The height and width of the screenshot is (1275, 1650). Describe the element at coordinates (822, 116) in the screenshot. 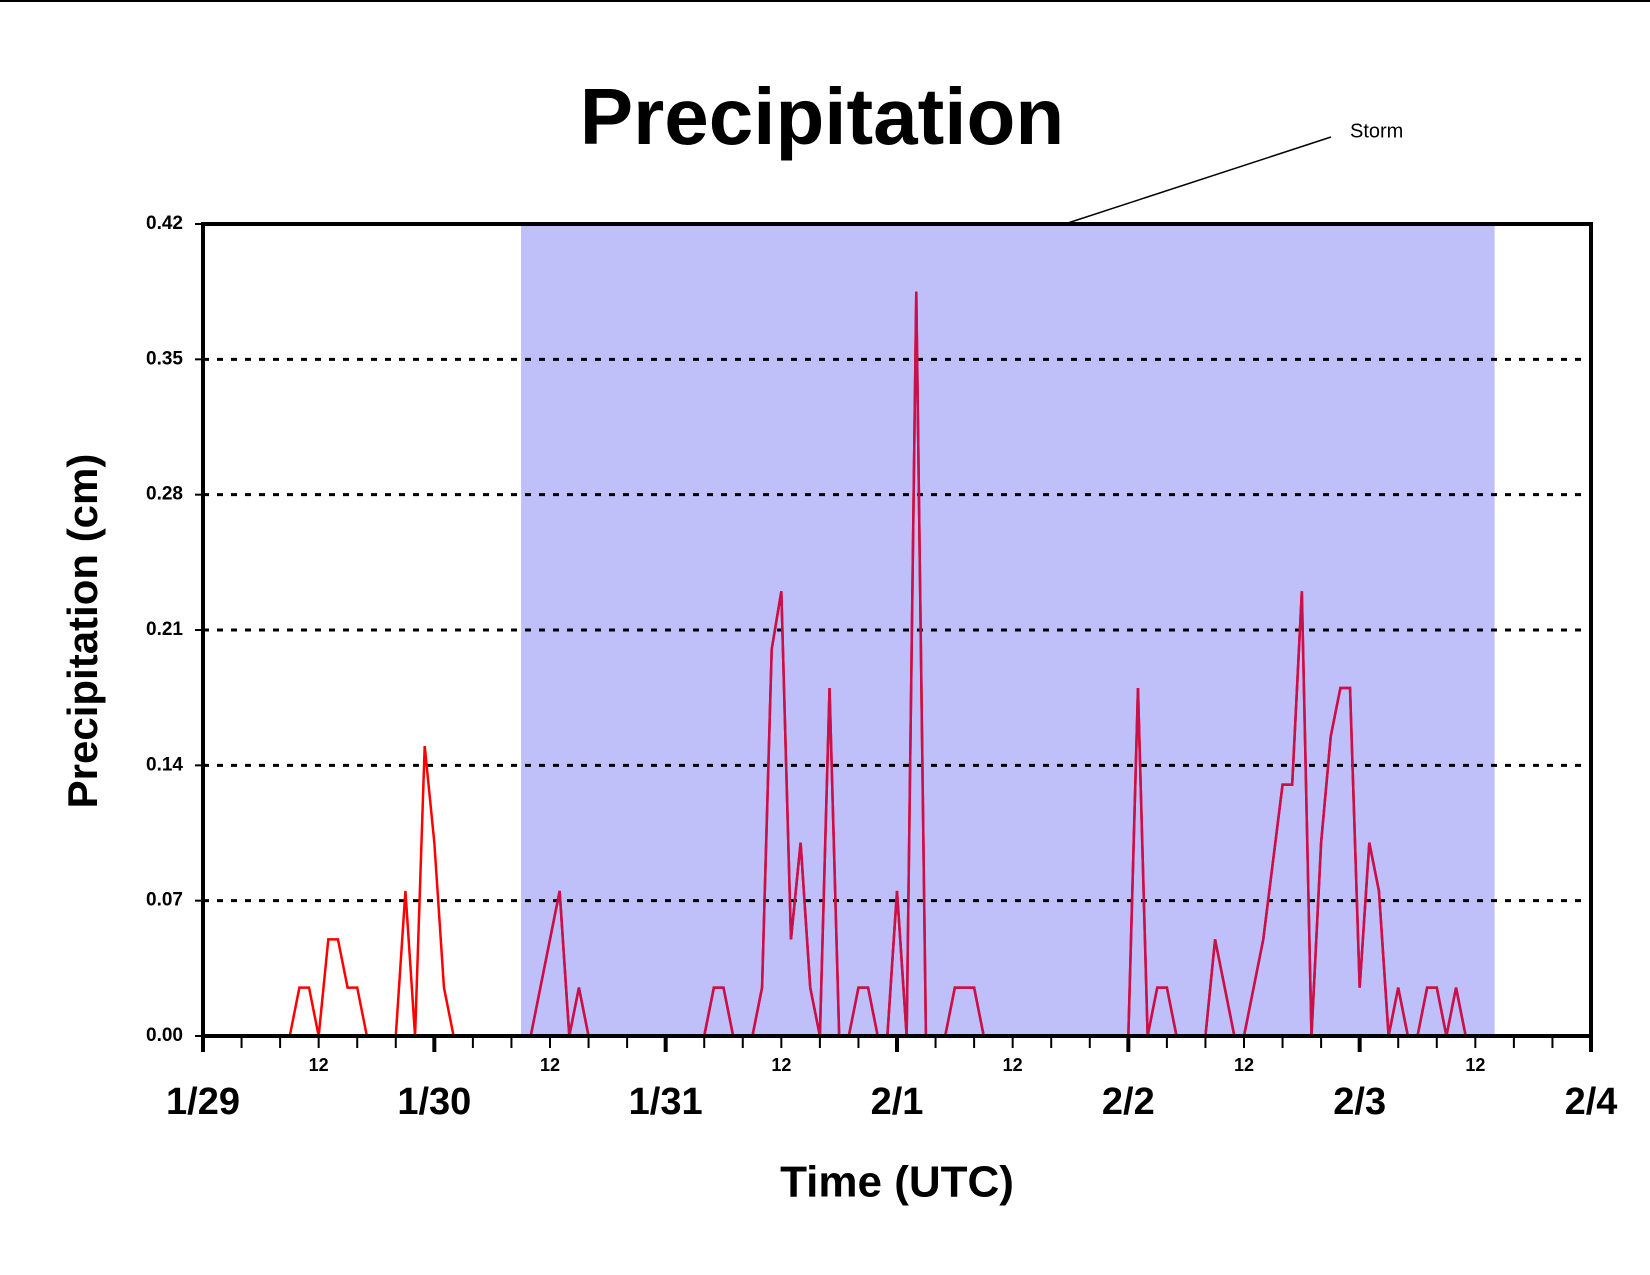

I see `chart-title: Precipitation` at that location.